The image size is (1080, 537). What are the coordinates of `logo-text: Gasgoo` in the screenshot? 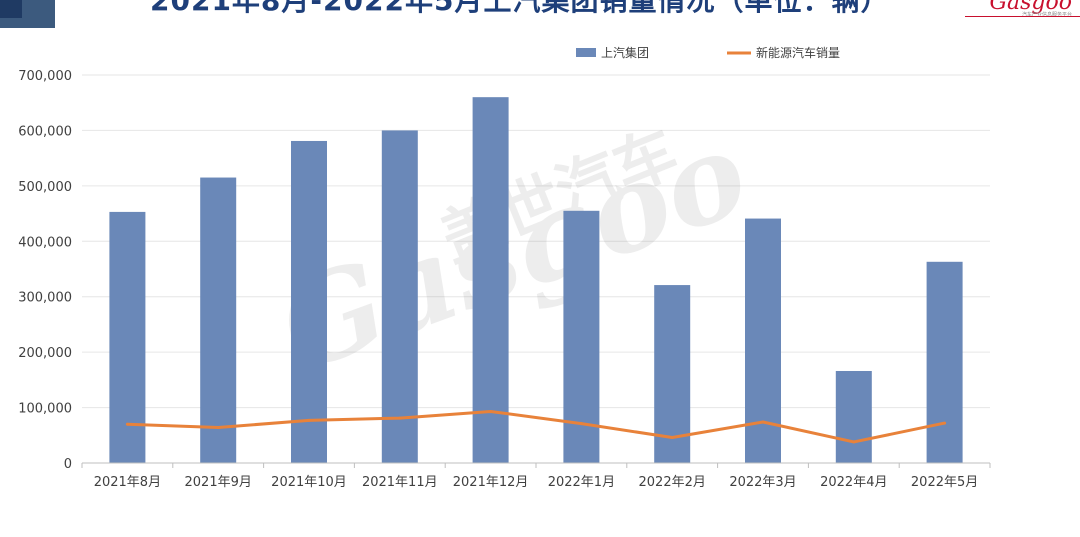 It's located at (1030, 7).